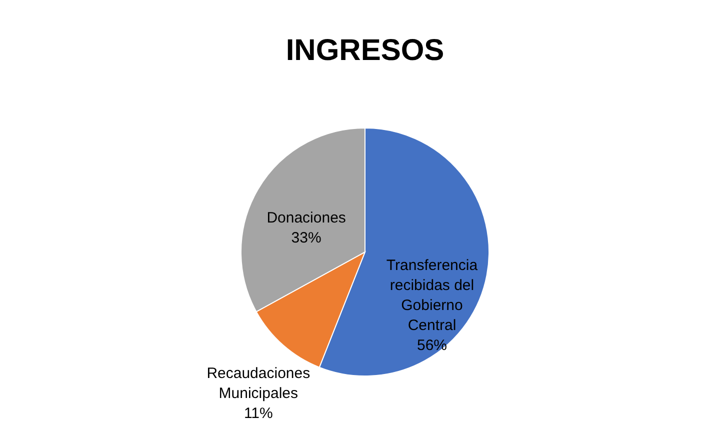 The width and height of the screenshot is (713, 423). I want to click on slice-label: Recaudaciones Municipales, so click(258, 383).